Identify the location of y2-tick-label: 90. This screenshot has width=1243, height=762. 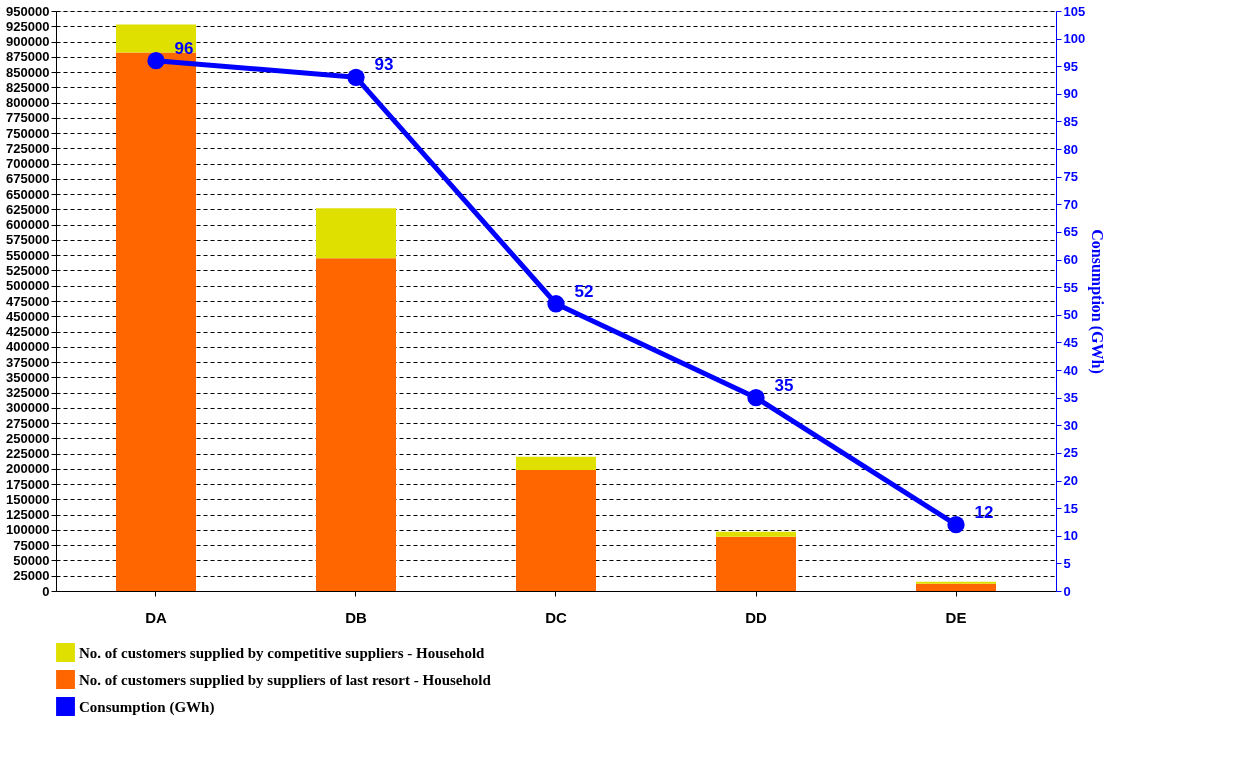
(1070, 94).